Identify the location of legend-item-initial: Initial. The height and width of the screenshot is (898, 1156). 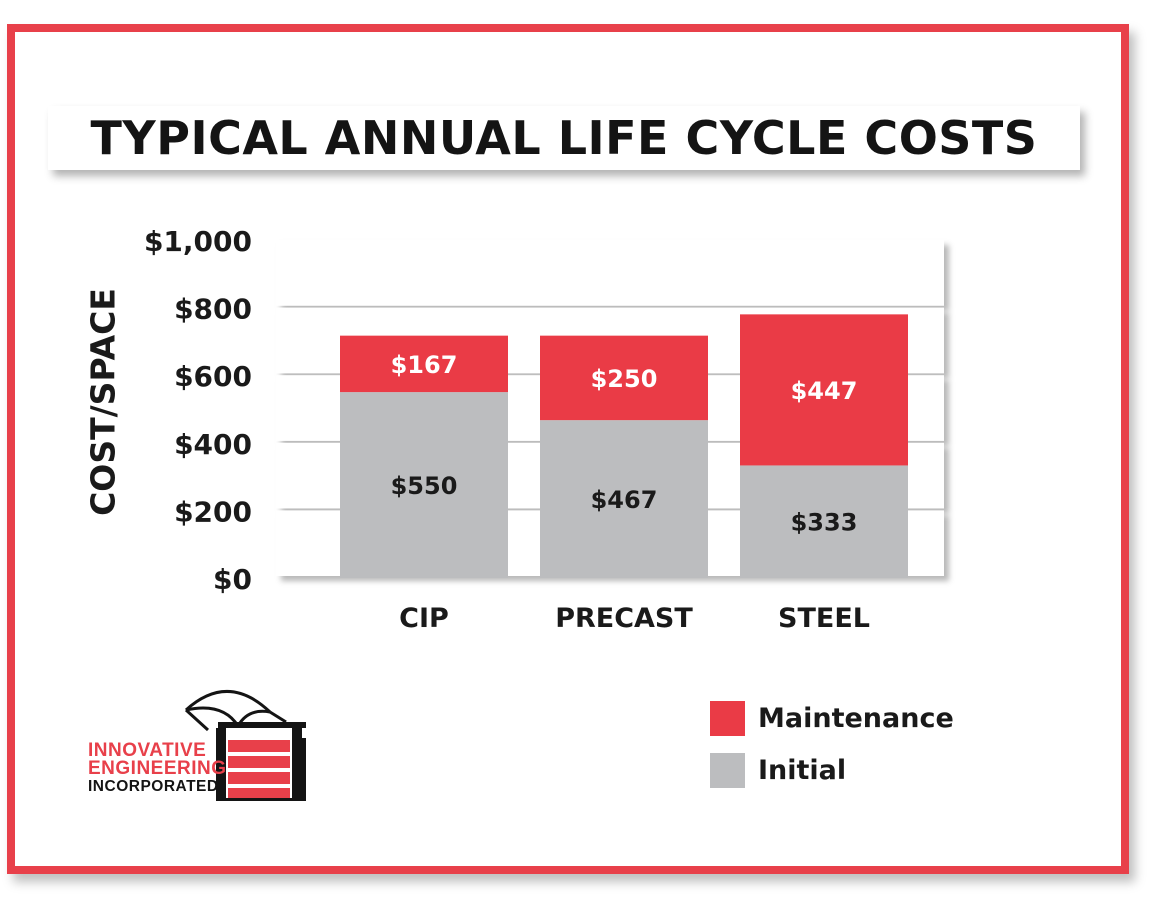
(832, 770).